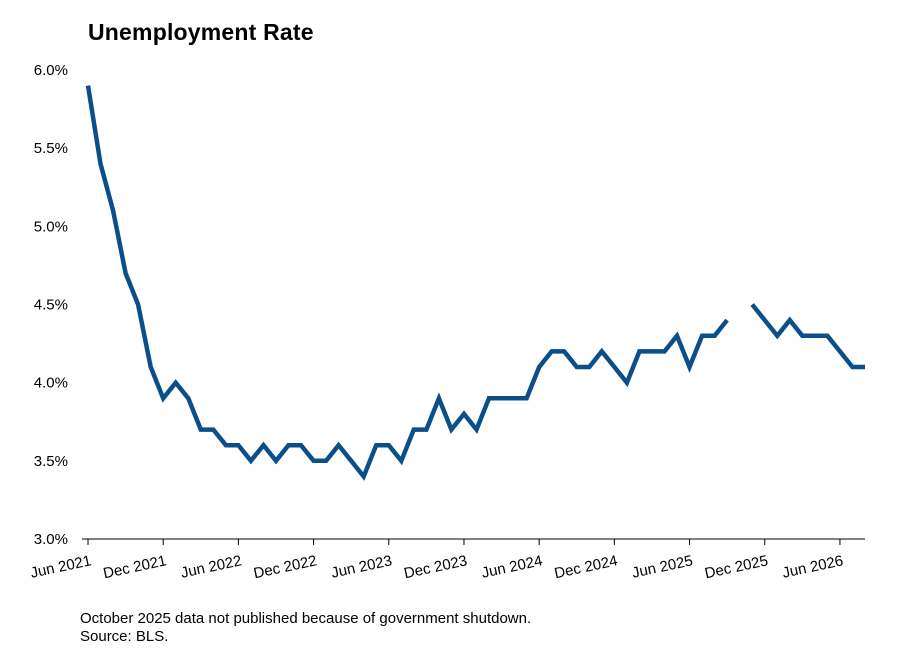 Image resolution: width=900 pixels, height=658 pixels. Describe the element at coordinates (362, 566) in the screenshot. I see `x-tick-label: Jun 2023` at that location.